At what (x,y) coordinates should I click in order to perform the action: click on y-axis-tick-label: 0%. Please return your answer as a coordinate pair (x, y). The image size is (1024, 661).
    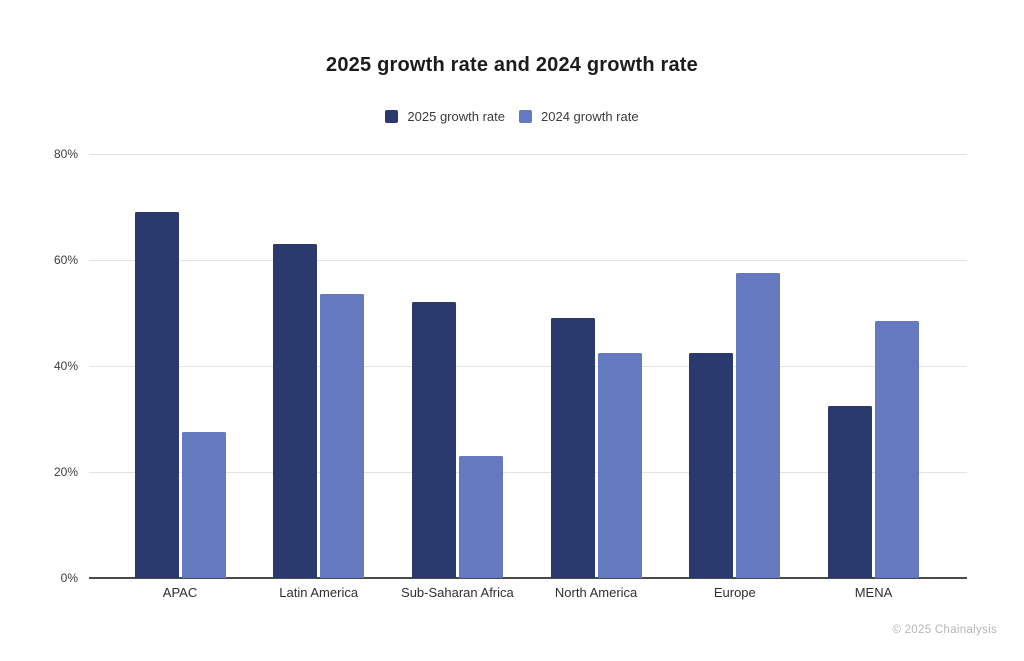
    Looking at the image, I should click on (69, 578).